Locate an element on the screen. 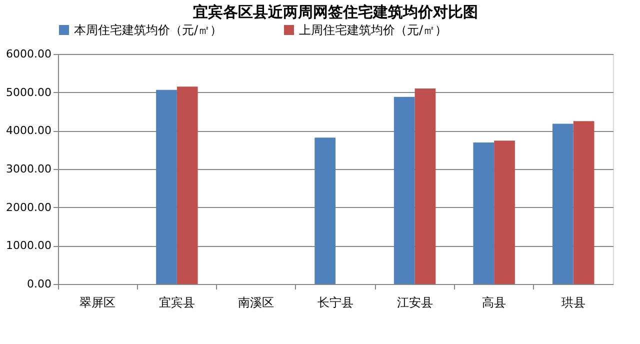  y-tick-label: 4000.00 is located at coordinates (29, 131).